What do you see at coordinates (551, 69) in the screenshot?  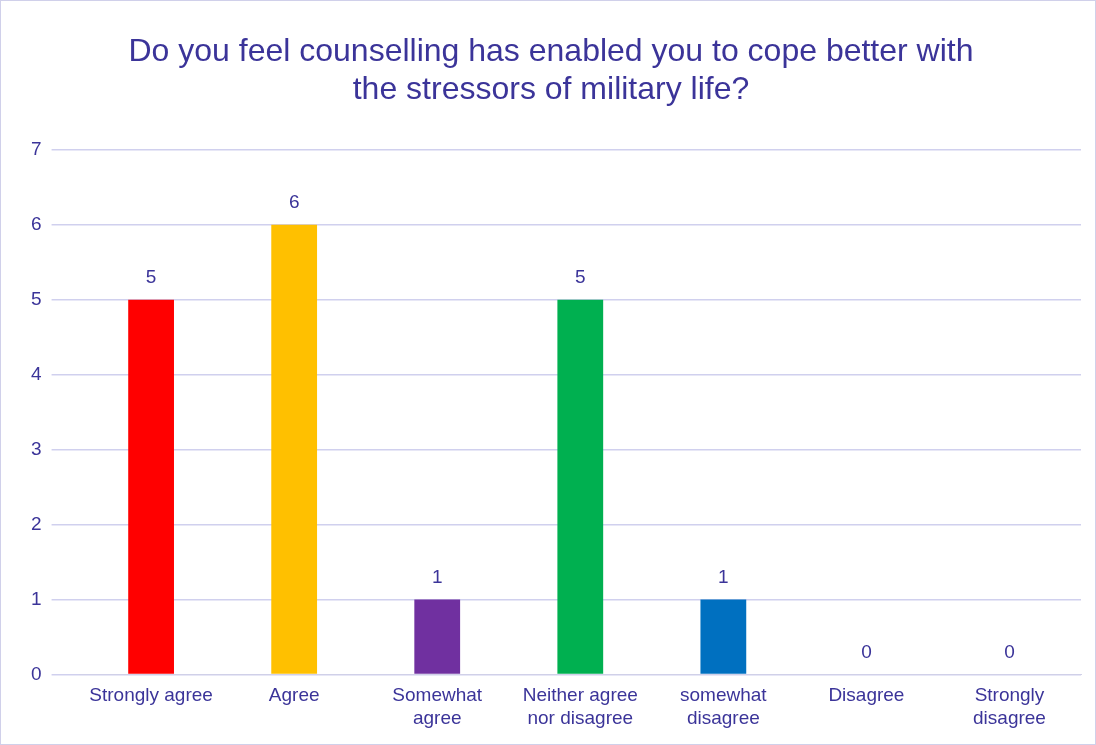 I see `chart-title: Do you feel counselling has enabled you to cope better with the stressors of military life?` at bounding box center [551, 69].